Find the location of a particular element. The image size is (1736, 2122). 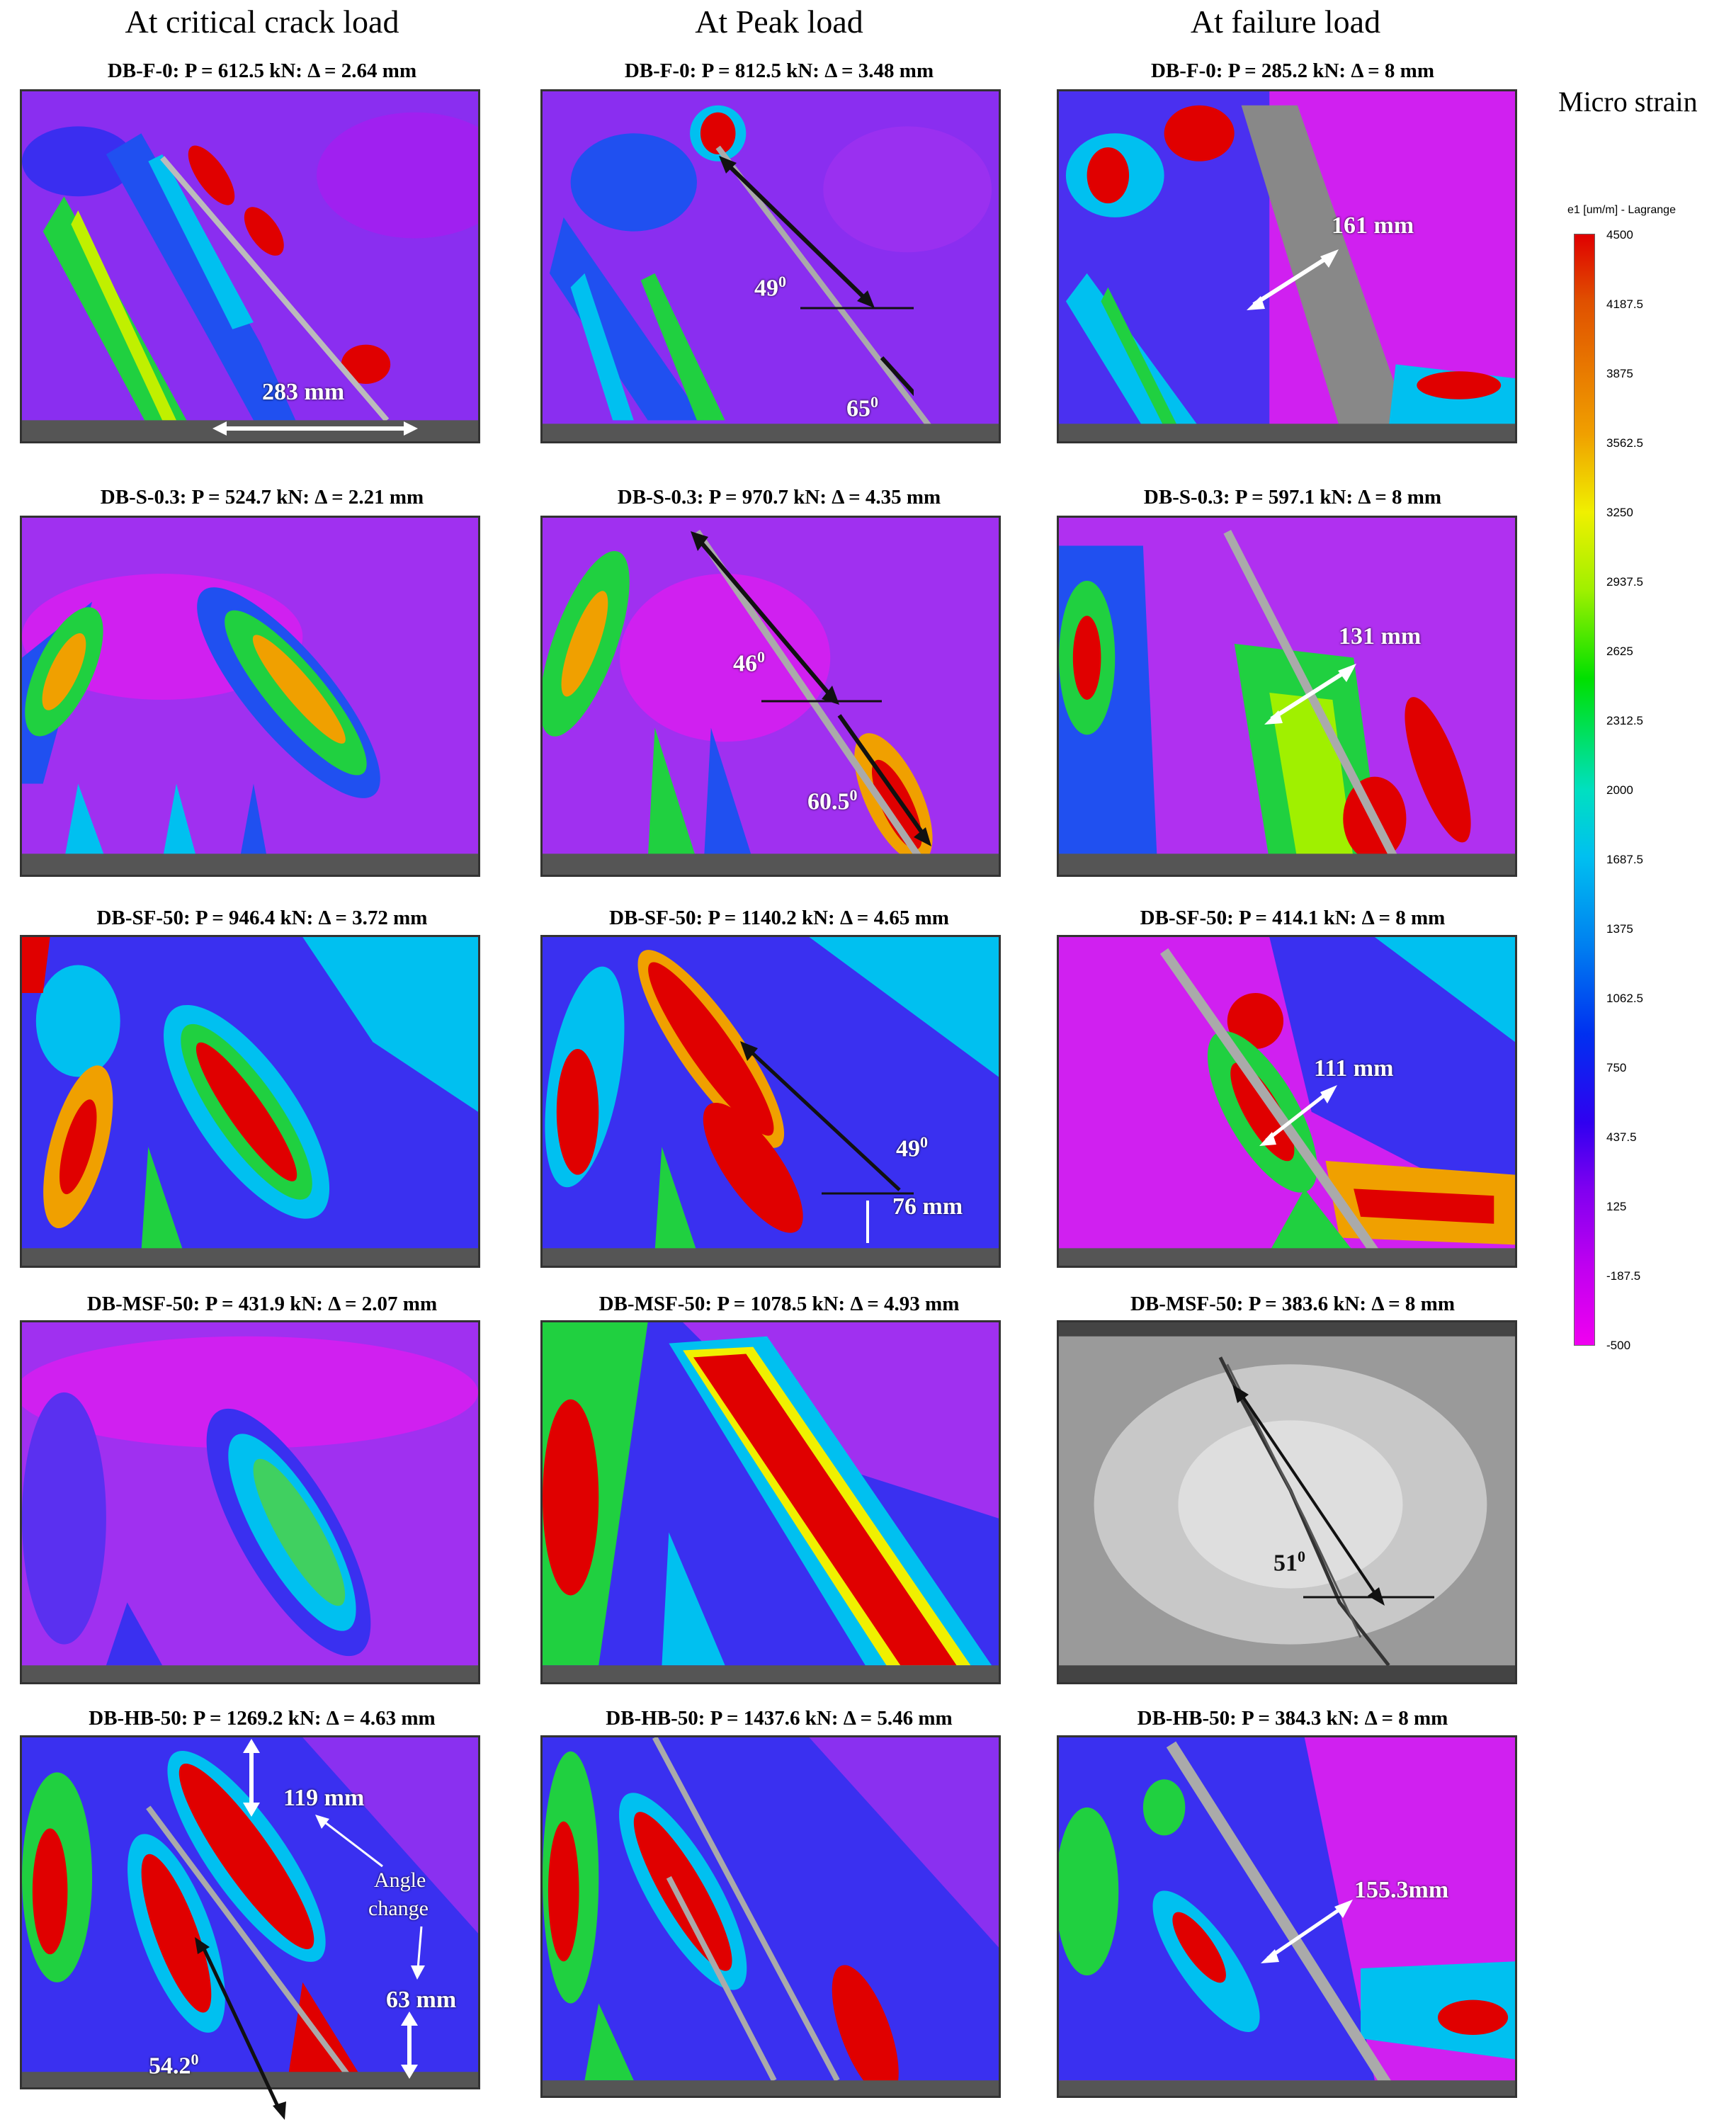

caption-sf50-critical: DB-SF-50: P = 946.4 kN: Δ = 3.72 mm is located at coordinates (262, 918).